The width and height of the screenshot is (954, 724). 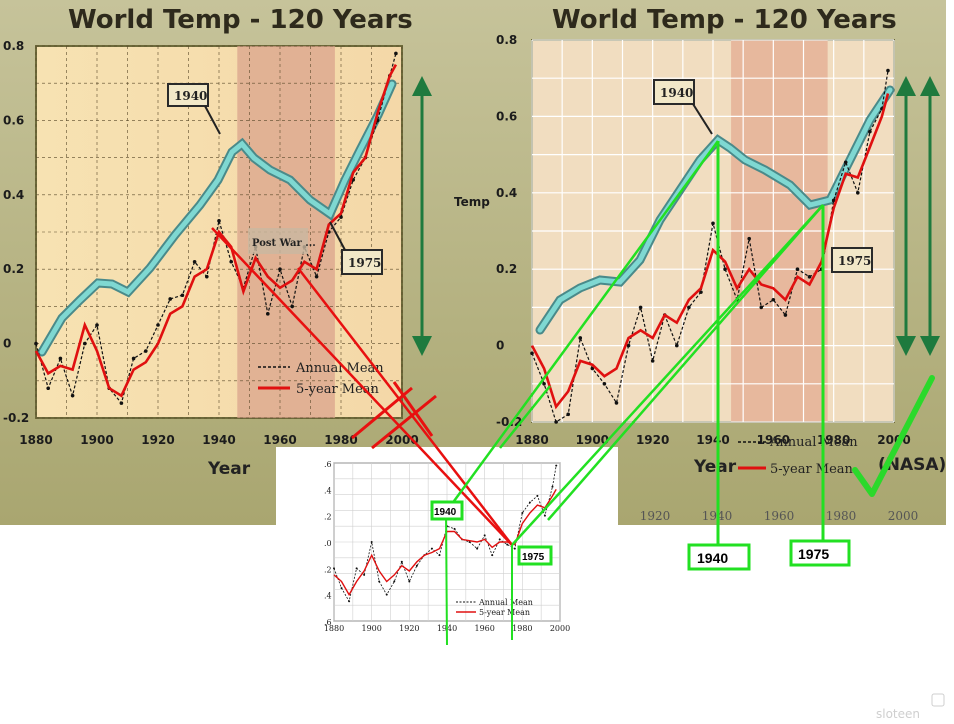 What do you see at coordinates (522, 628) in the screenshot?
I see `inset-x-tick-label: 1980` at bounding box center [522, 628].